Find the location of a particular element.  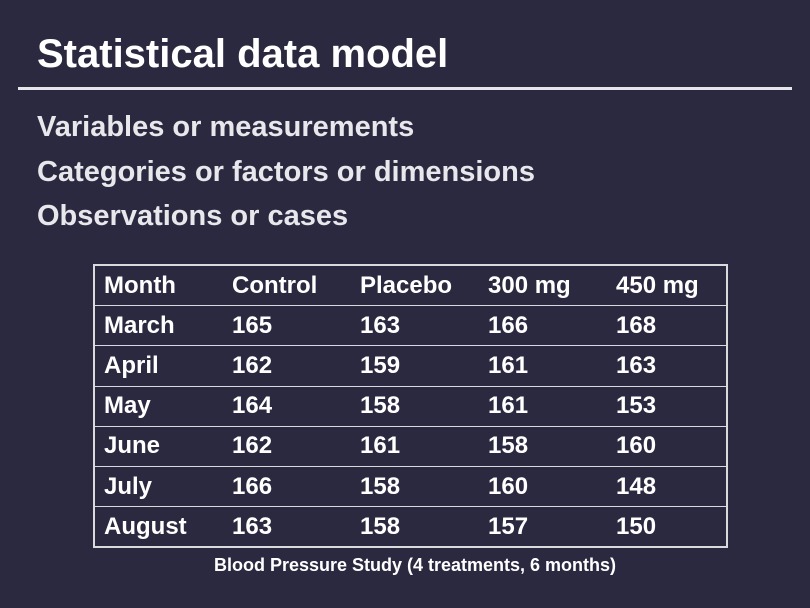

table-row: August 163 158 157 150 is located at coordinates (410, 527).